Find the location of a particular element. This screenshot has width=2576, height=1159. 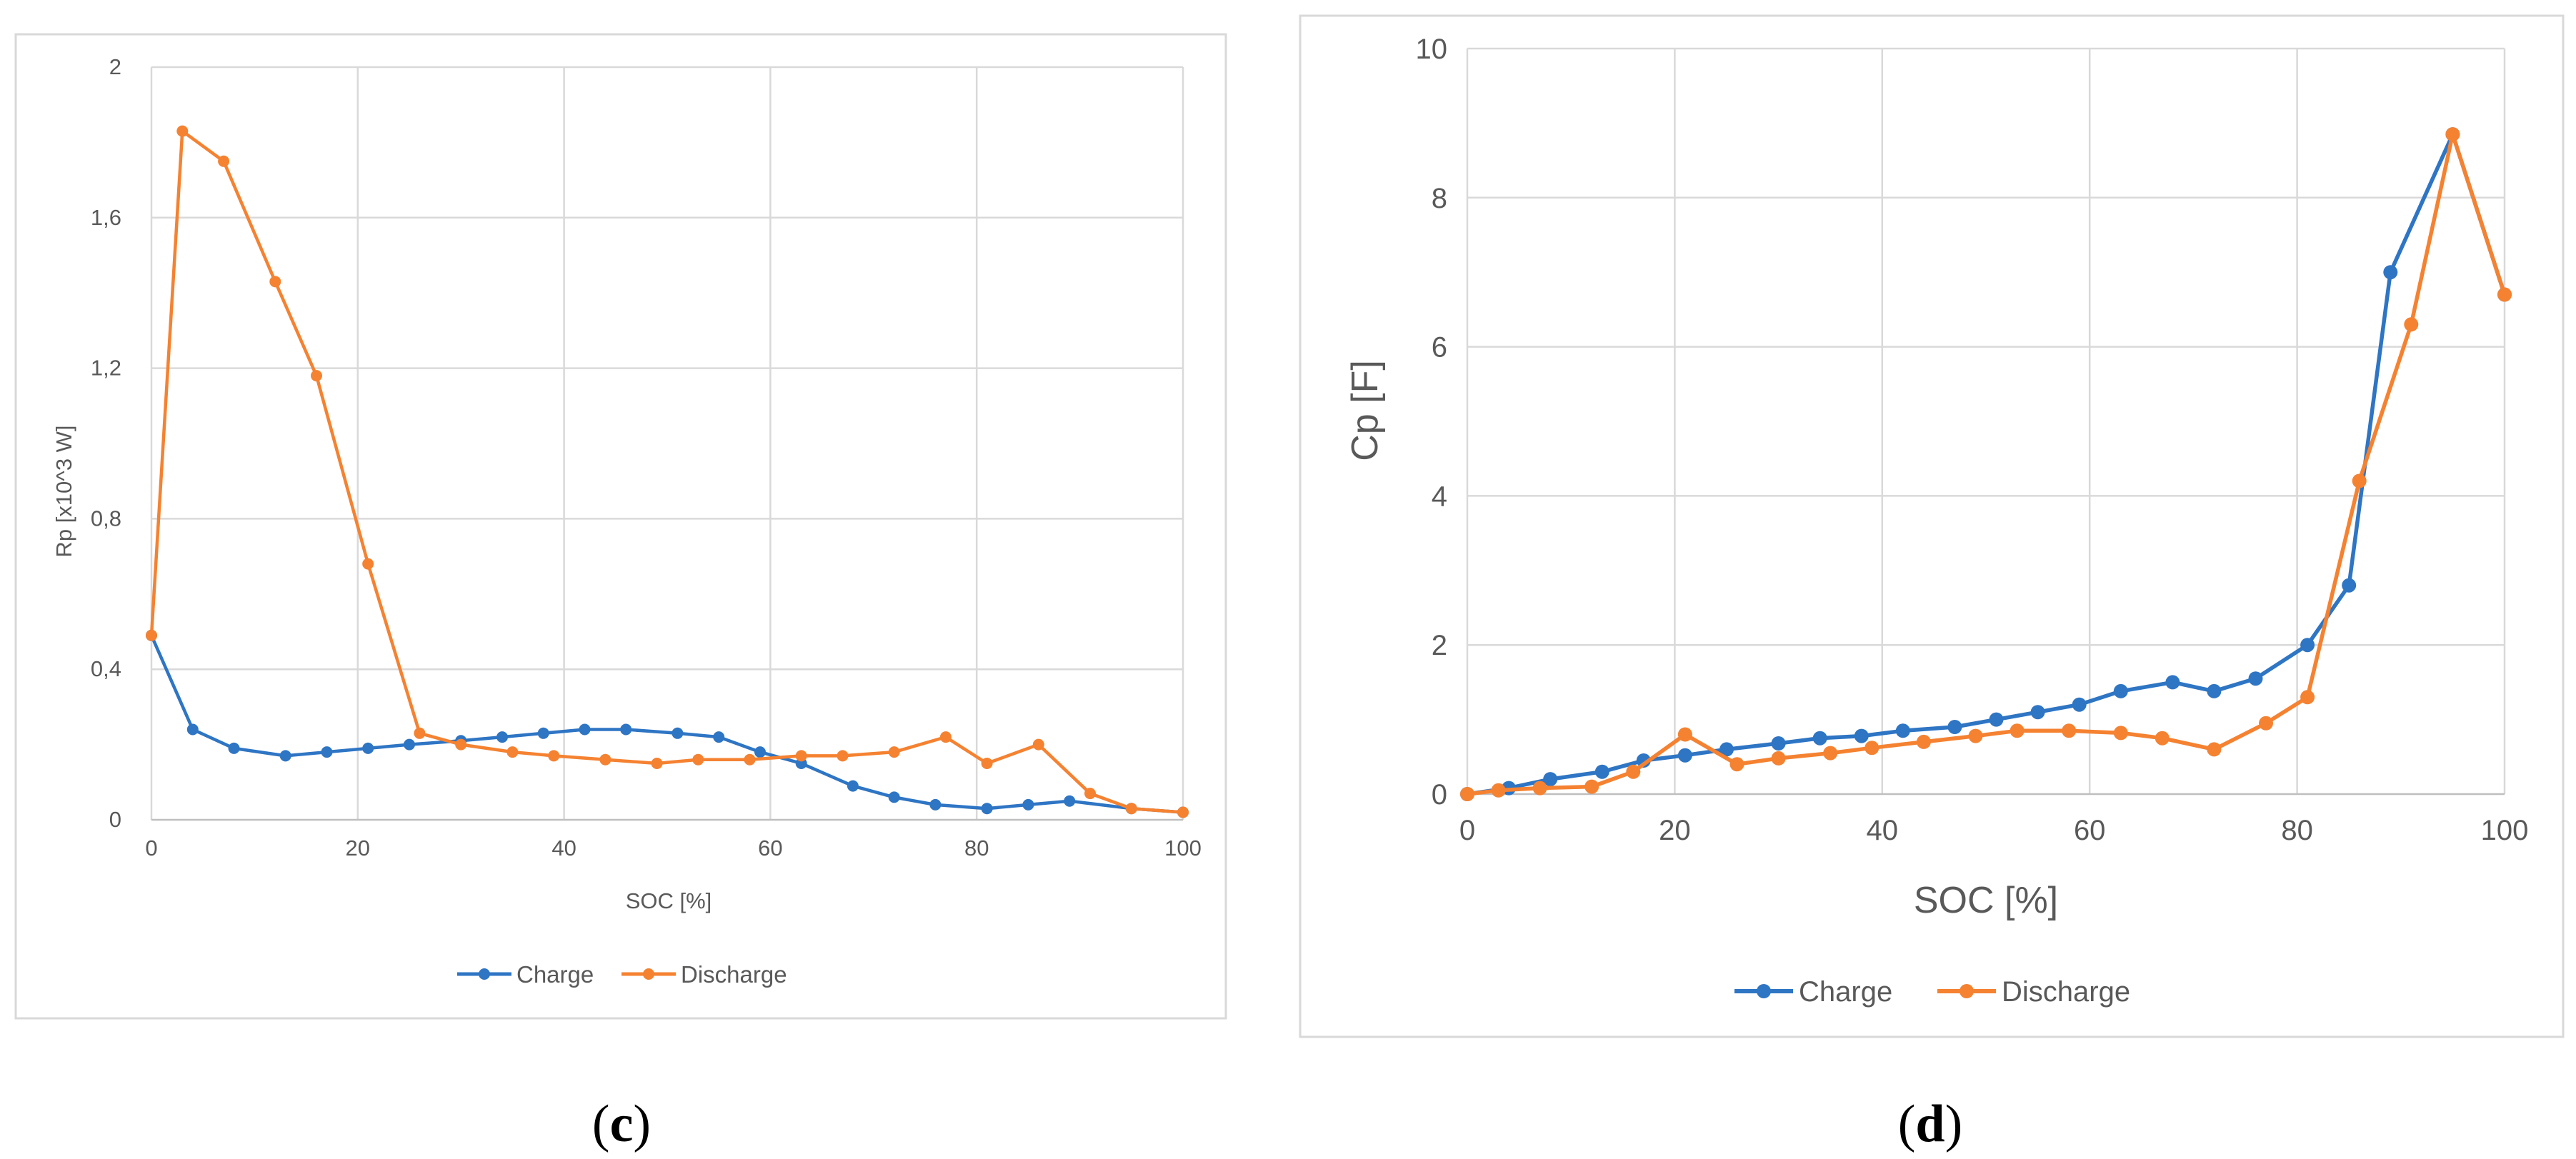

panel-caption-d: (d) is located at coordinates (1930, 1124).